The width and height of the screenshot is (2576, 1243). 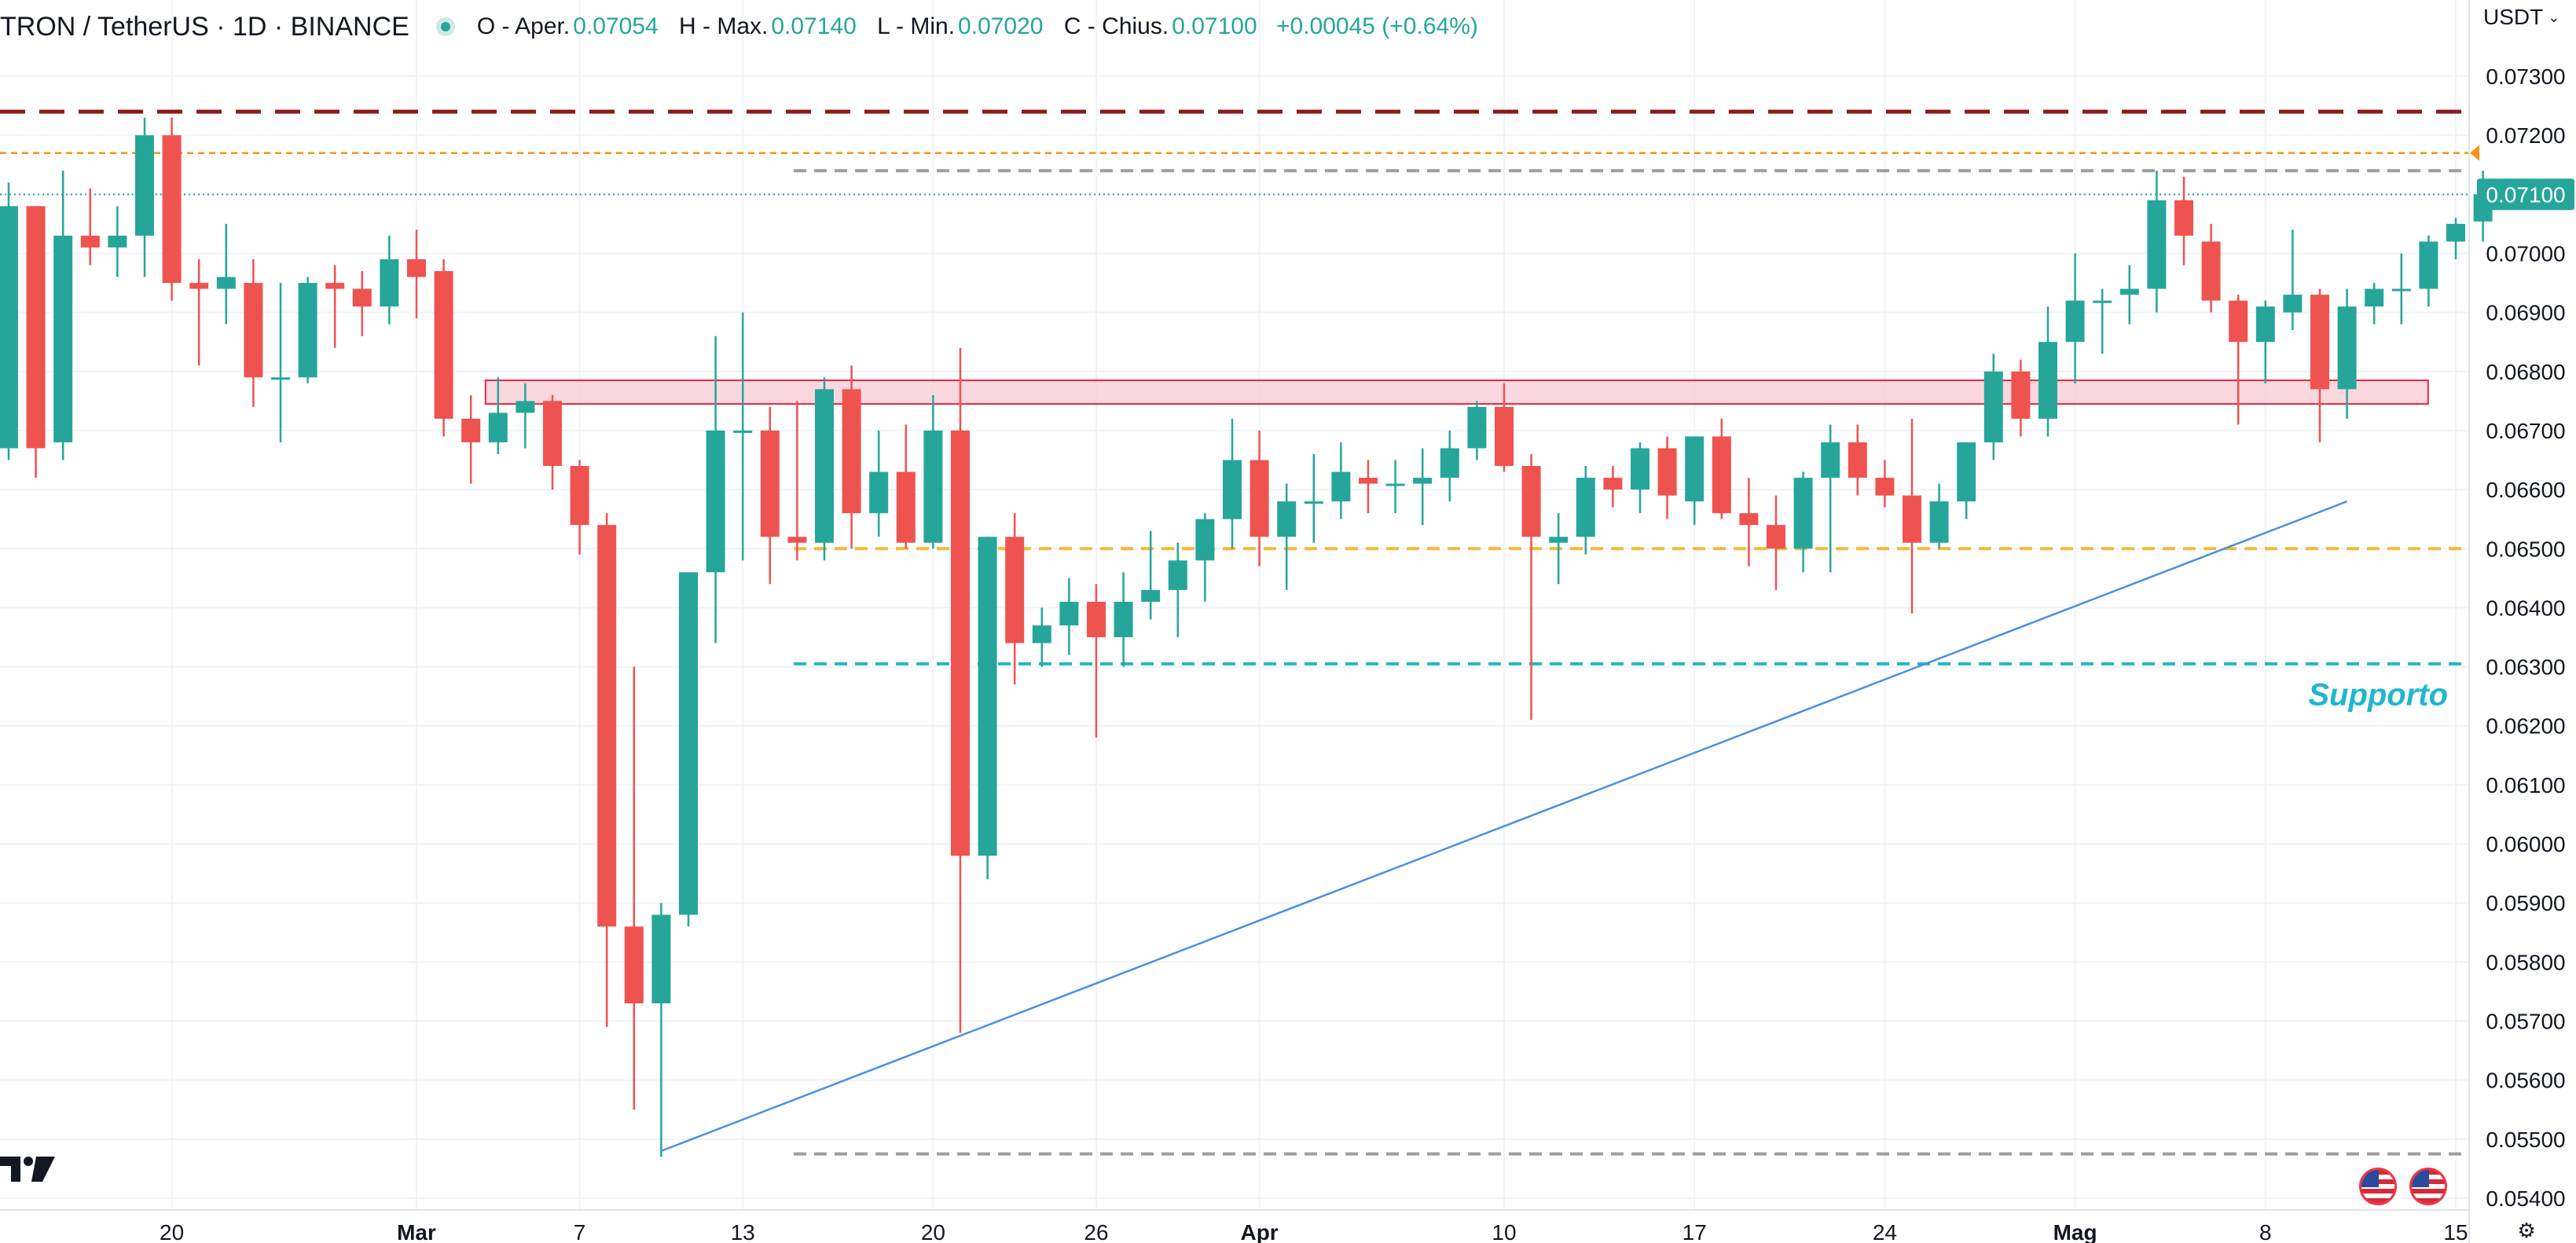 I want to click on last-price-badge, so click(x=2525, y=194).